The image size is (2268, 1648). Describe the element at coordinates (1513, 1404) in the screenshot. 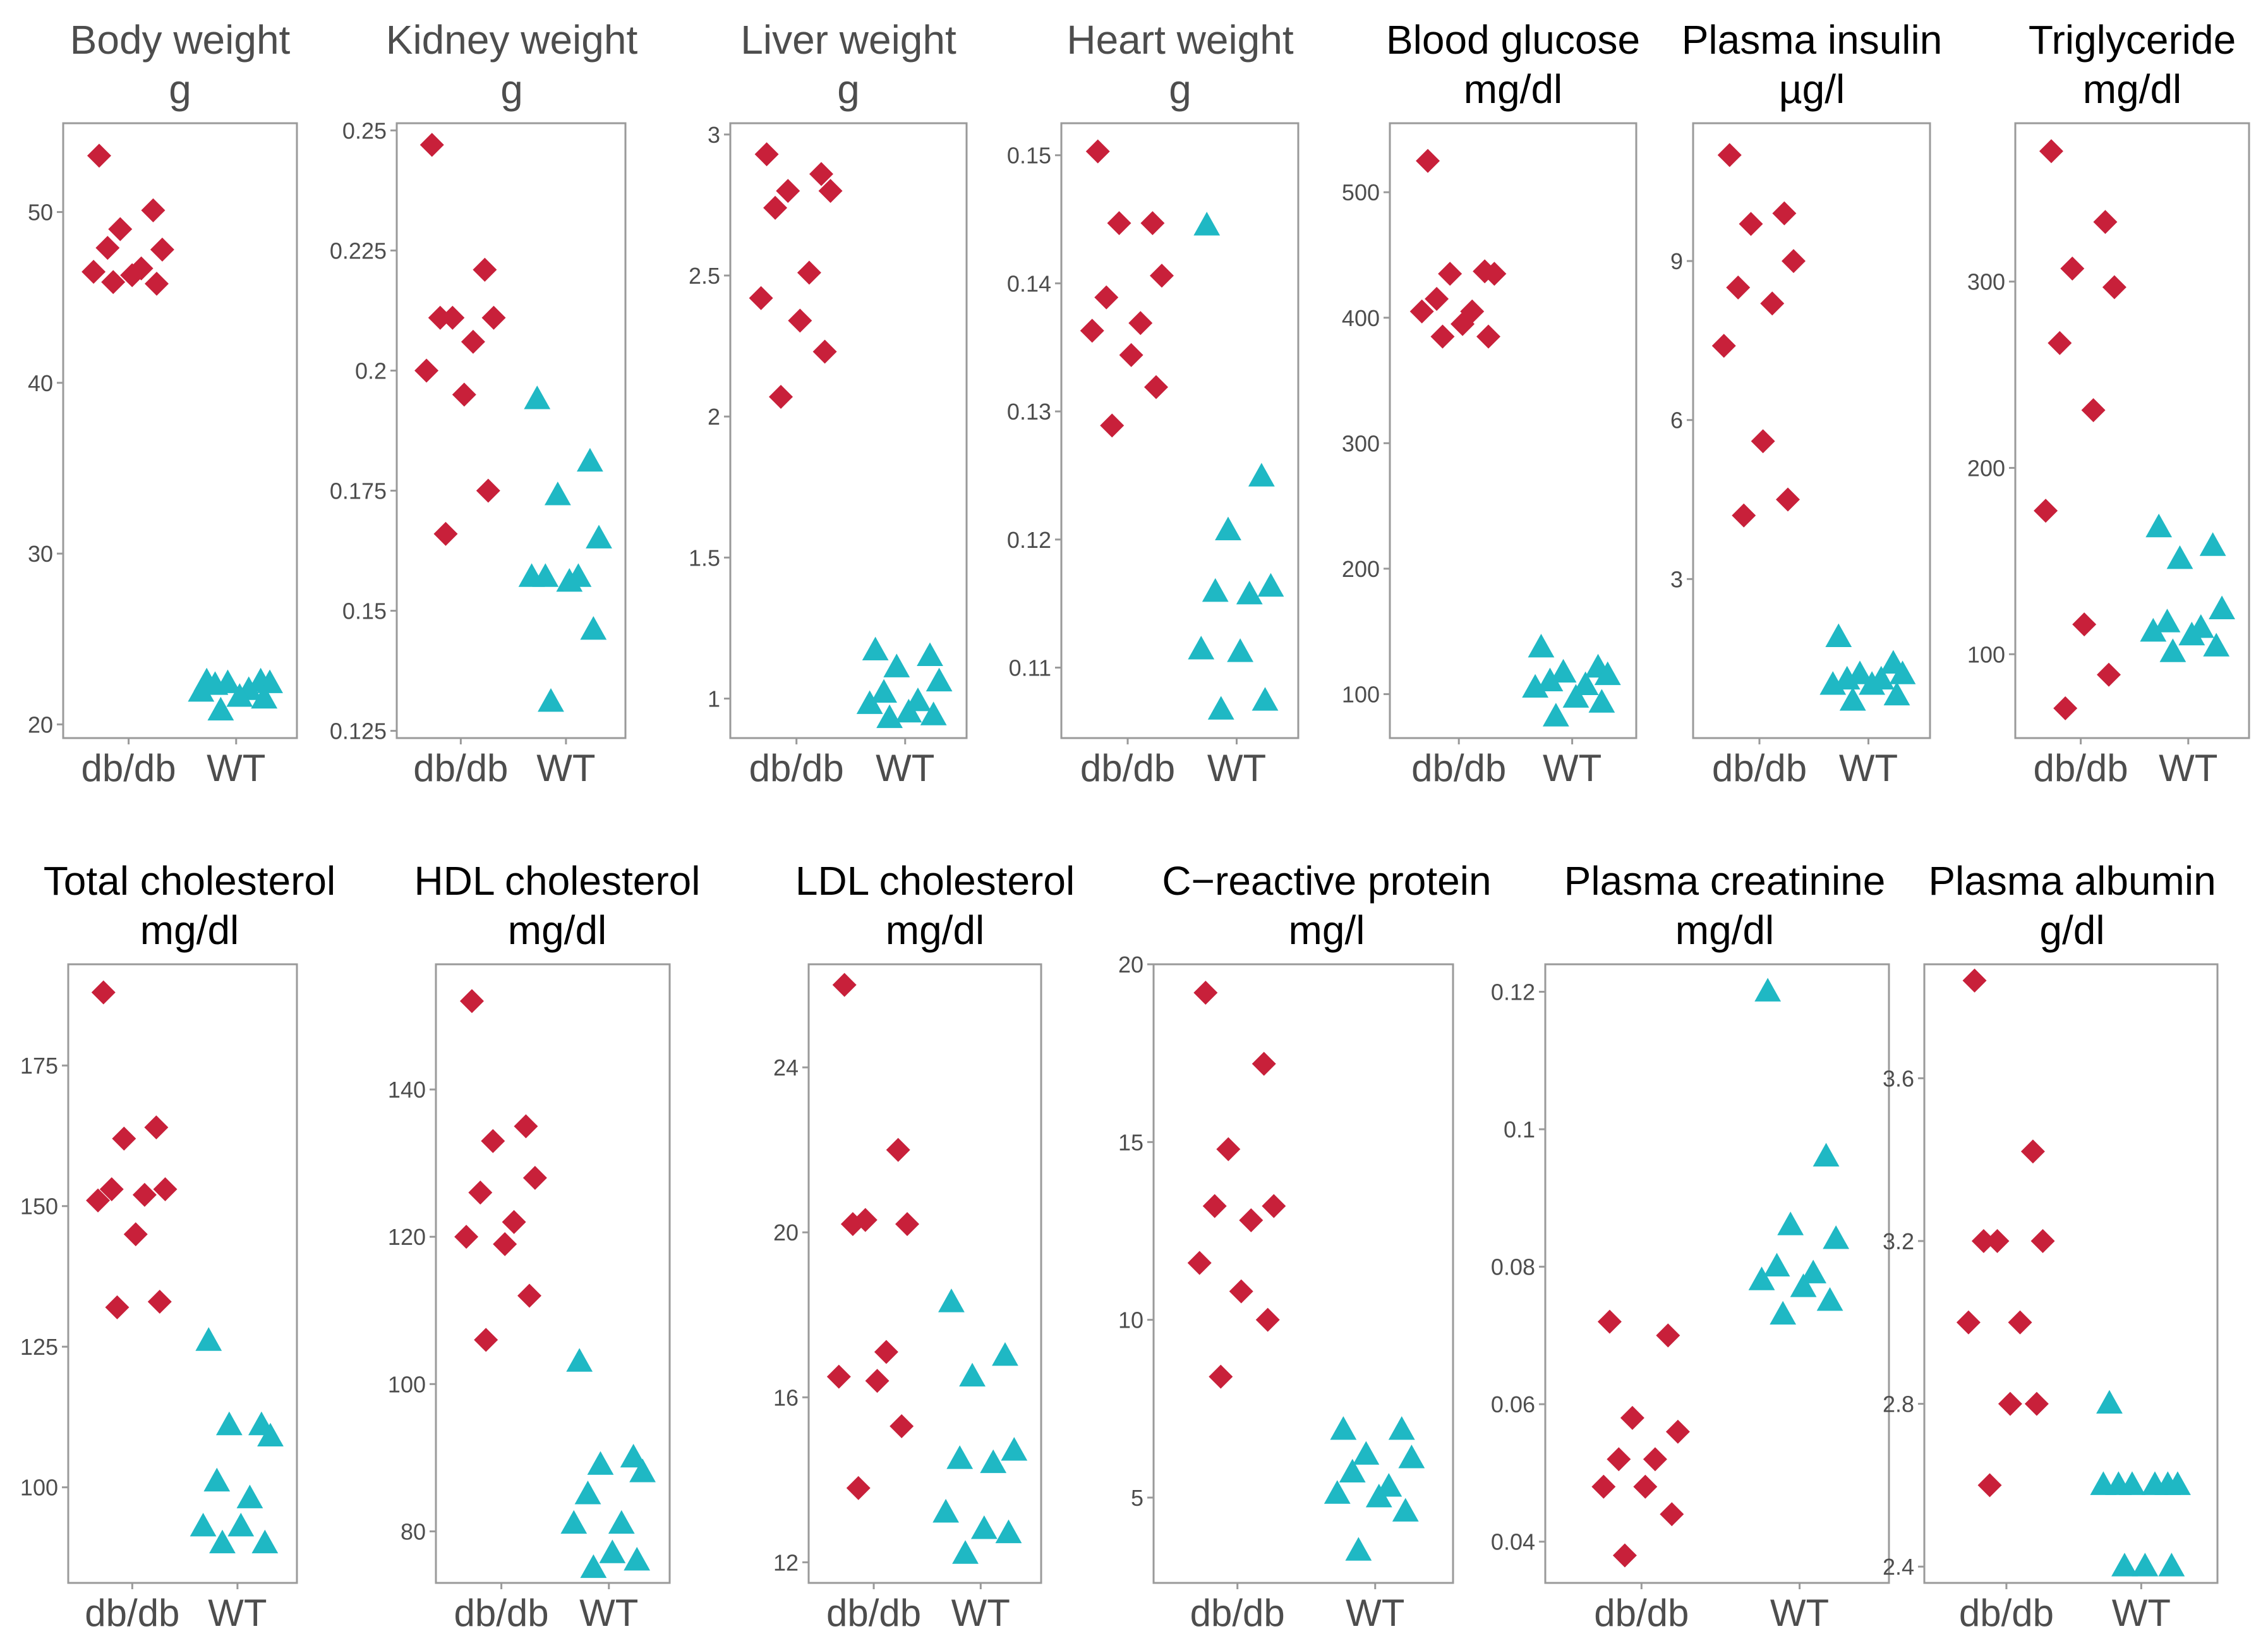

I see `y-tick-label: 0.06` at that location.